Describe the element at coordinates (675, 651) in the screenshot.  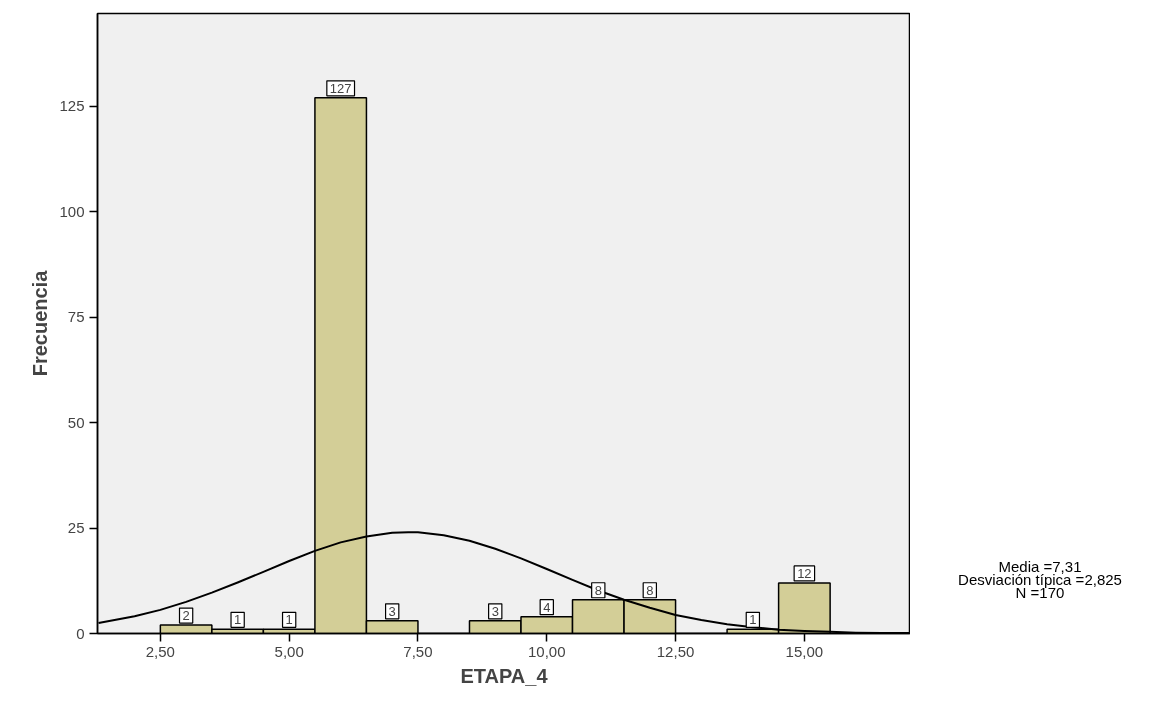
I see `x-tick-label: 12,50` at that location.